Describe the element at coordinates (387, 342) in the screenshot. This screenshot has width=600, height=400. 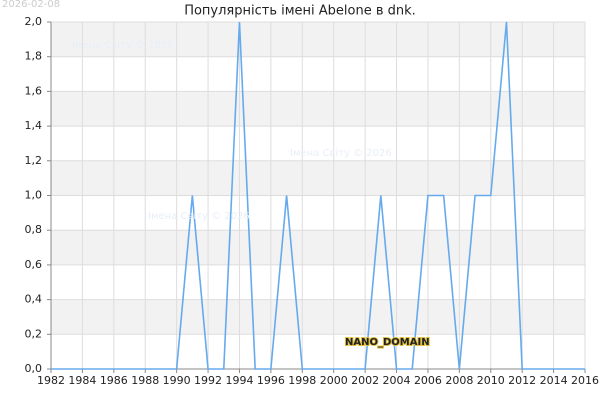
I see `source-label: NANO_DOMAIN` at that location.